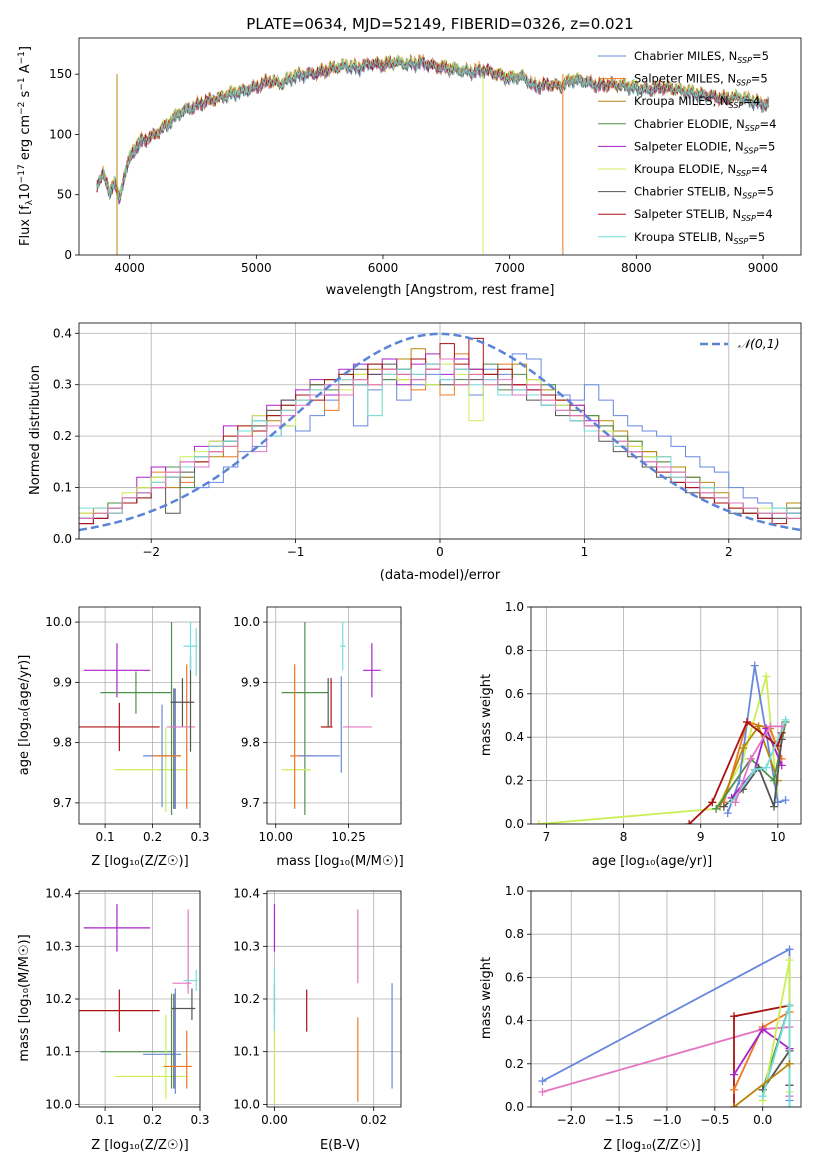  What do you see at coordinates (440, 552) in the screenshot?
I see `x-tick-label: 0` at bounding box center [440, 552].